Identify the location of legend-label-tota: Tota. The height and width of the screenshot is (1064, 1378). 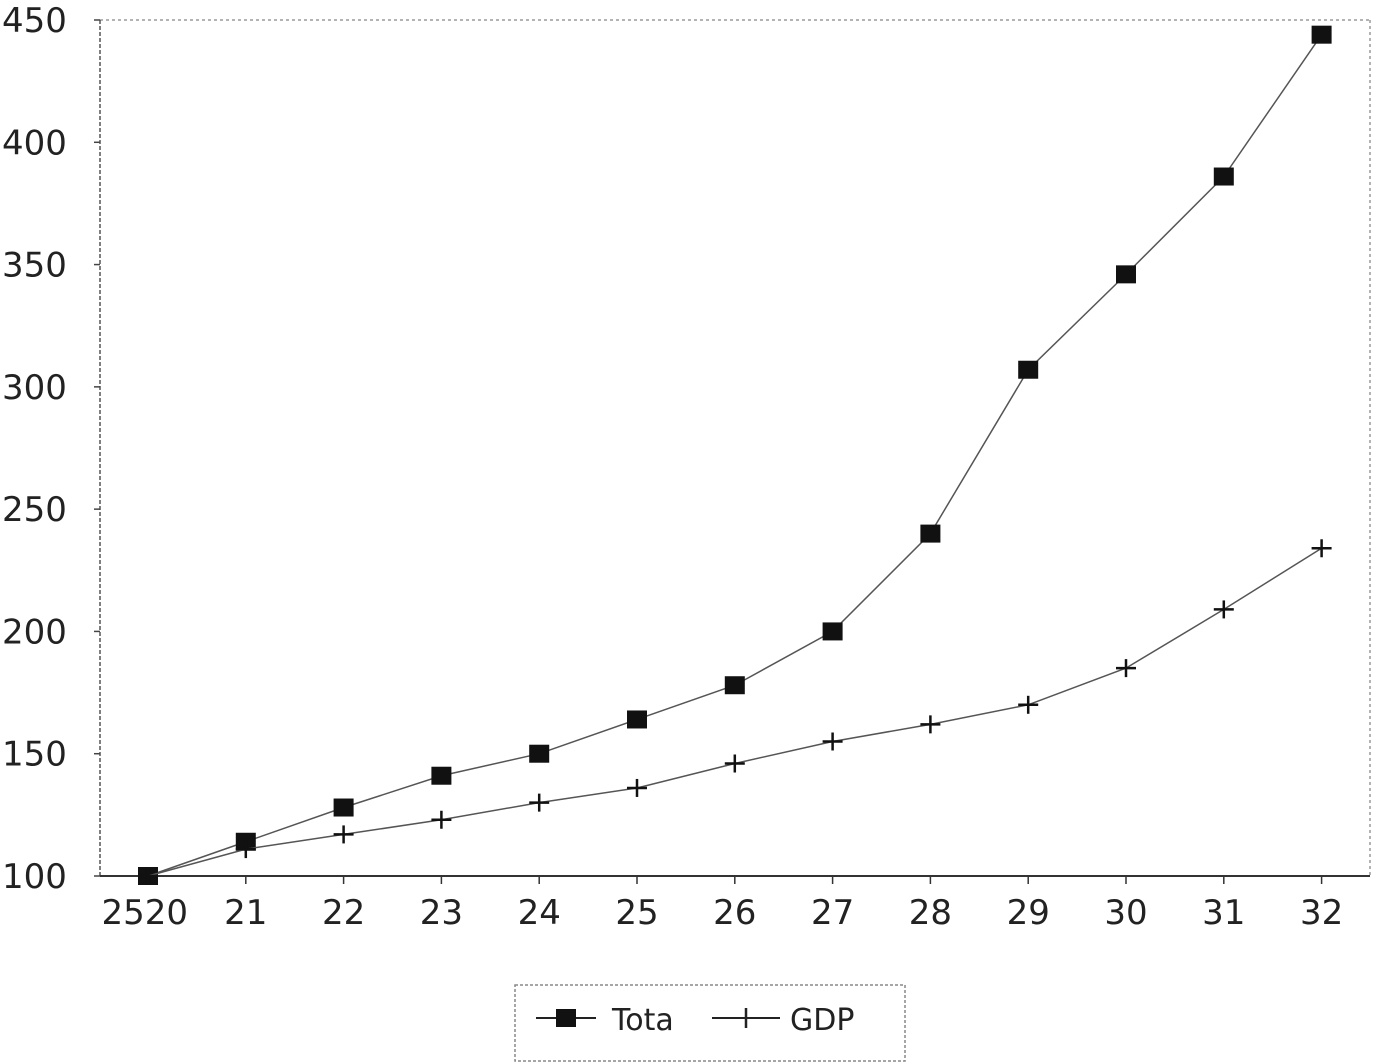
(642, 1020).